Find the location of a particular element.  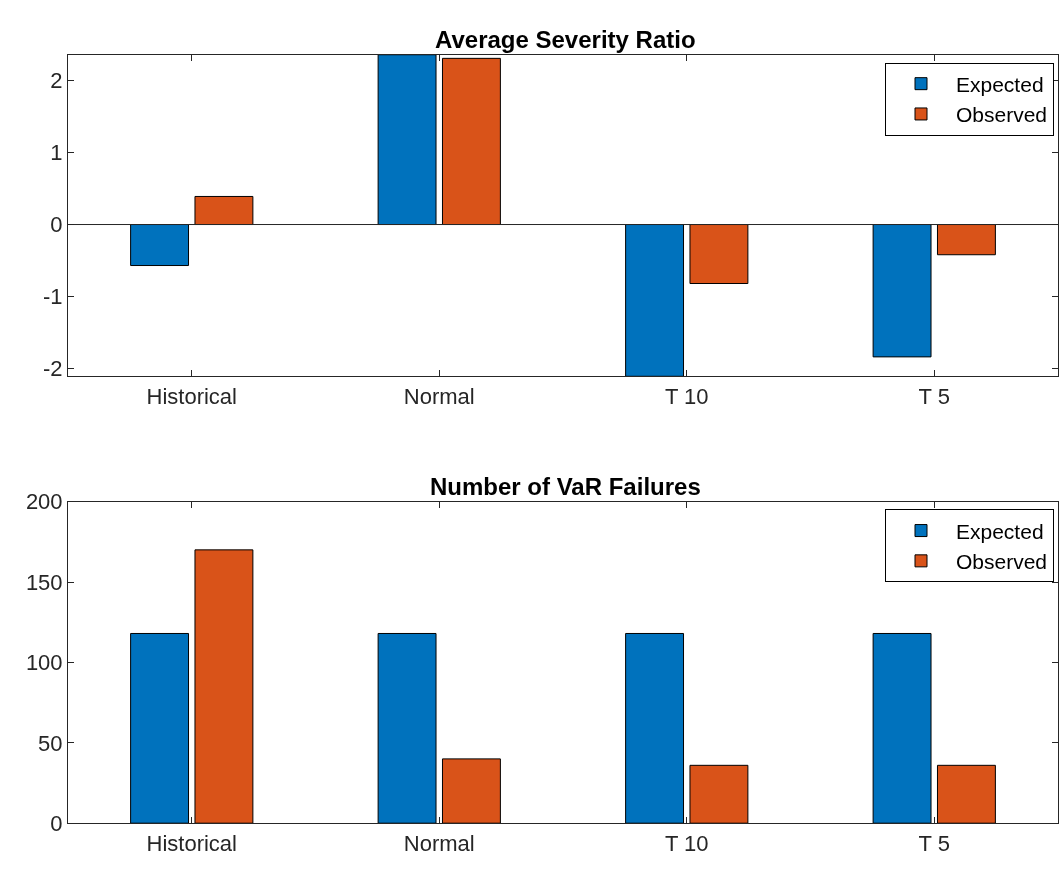

y-tick-label: 2 is located at coordinates (56, 81).